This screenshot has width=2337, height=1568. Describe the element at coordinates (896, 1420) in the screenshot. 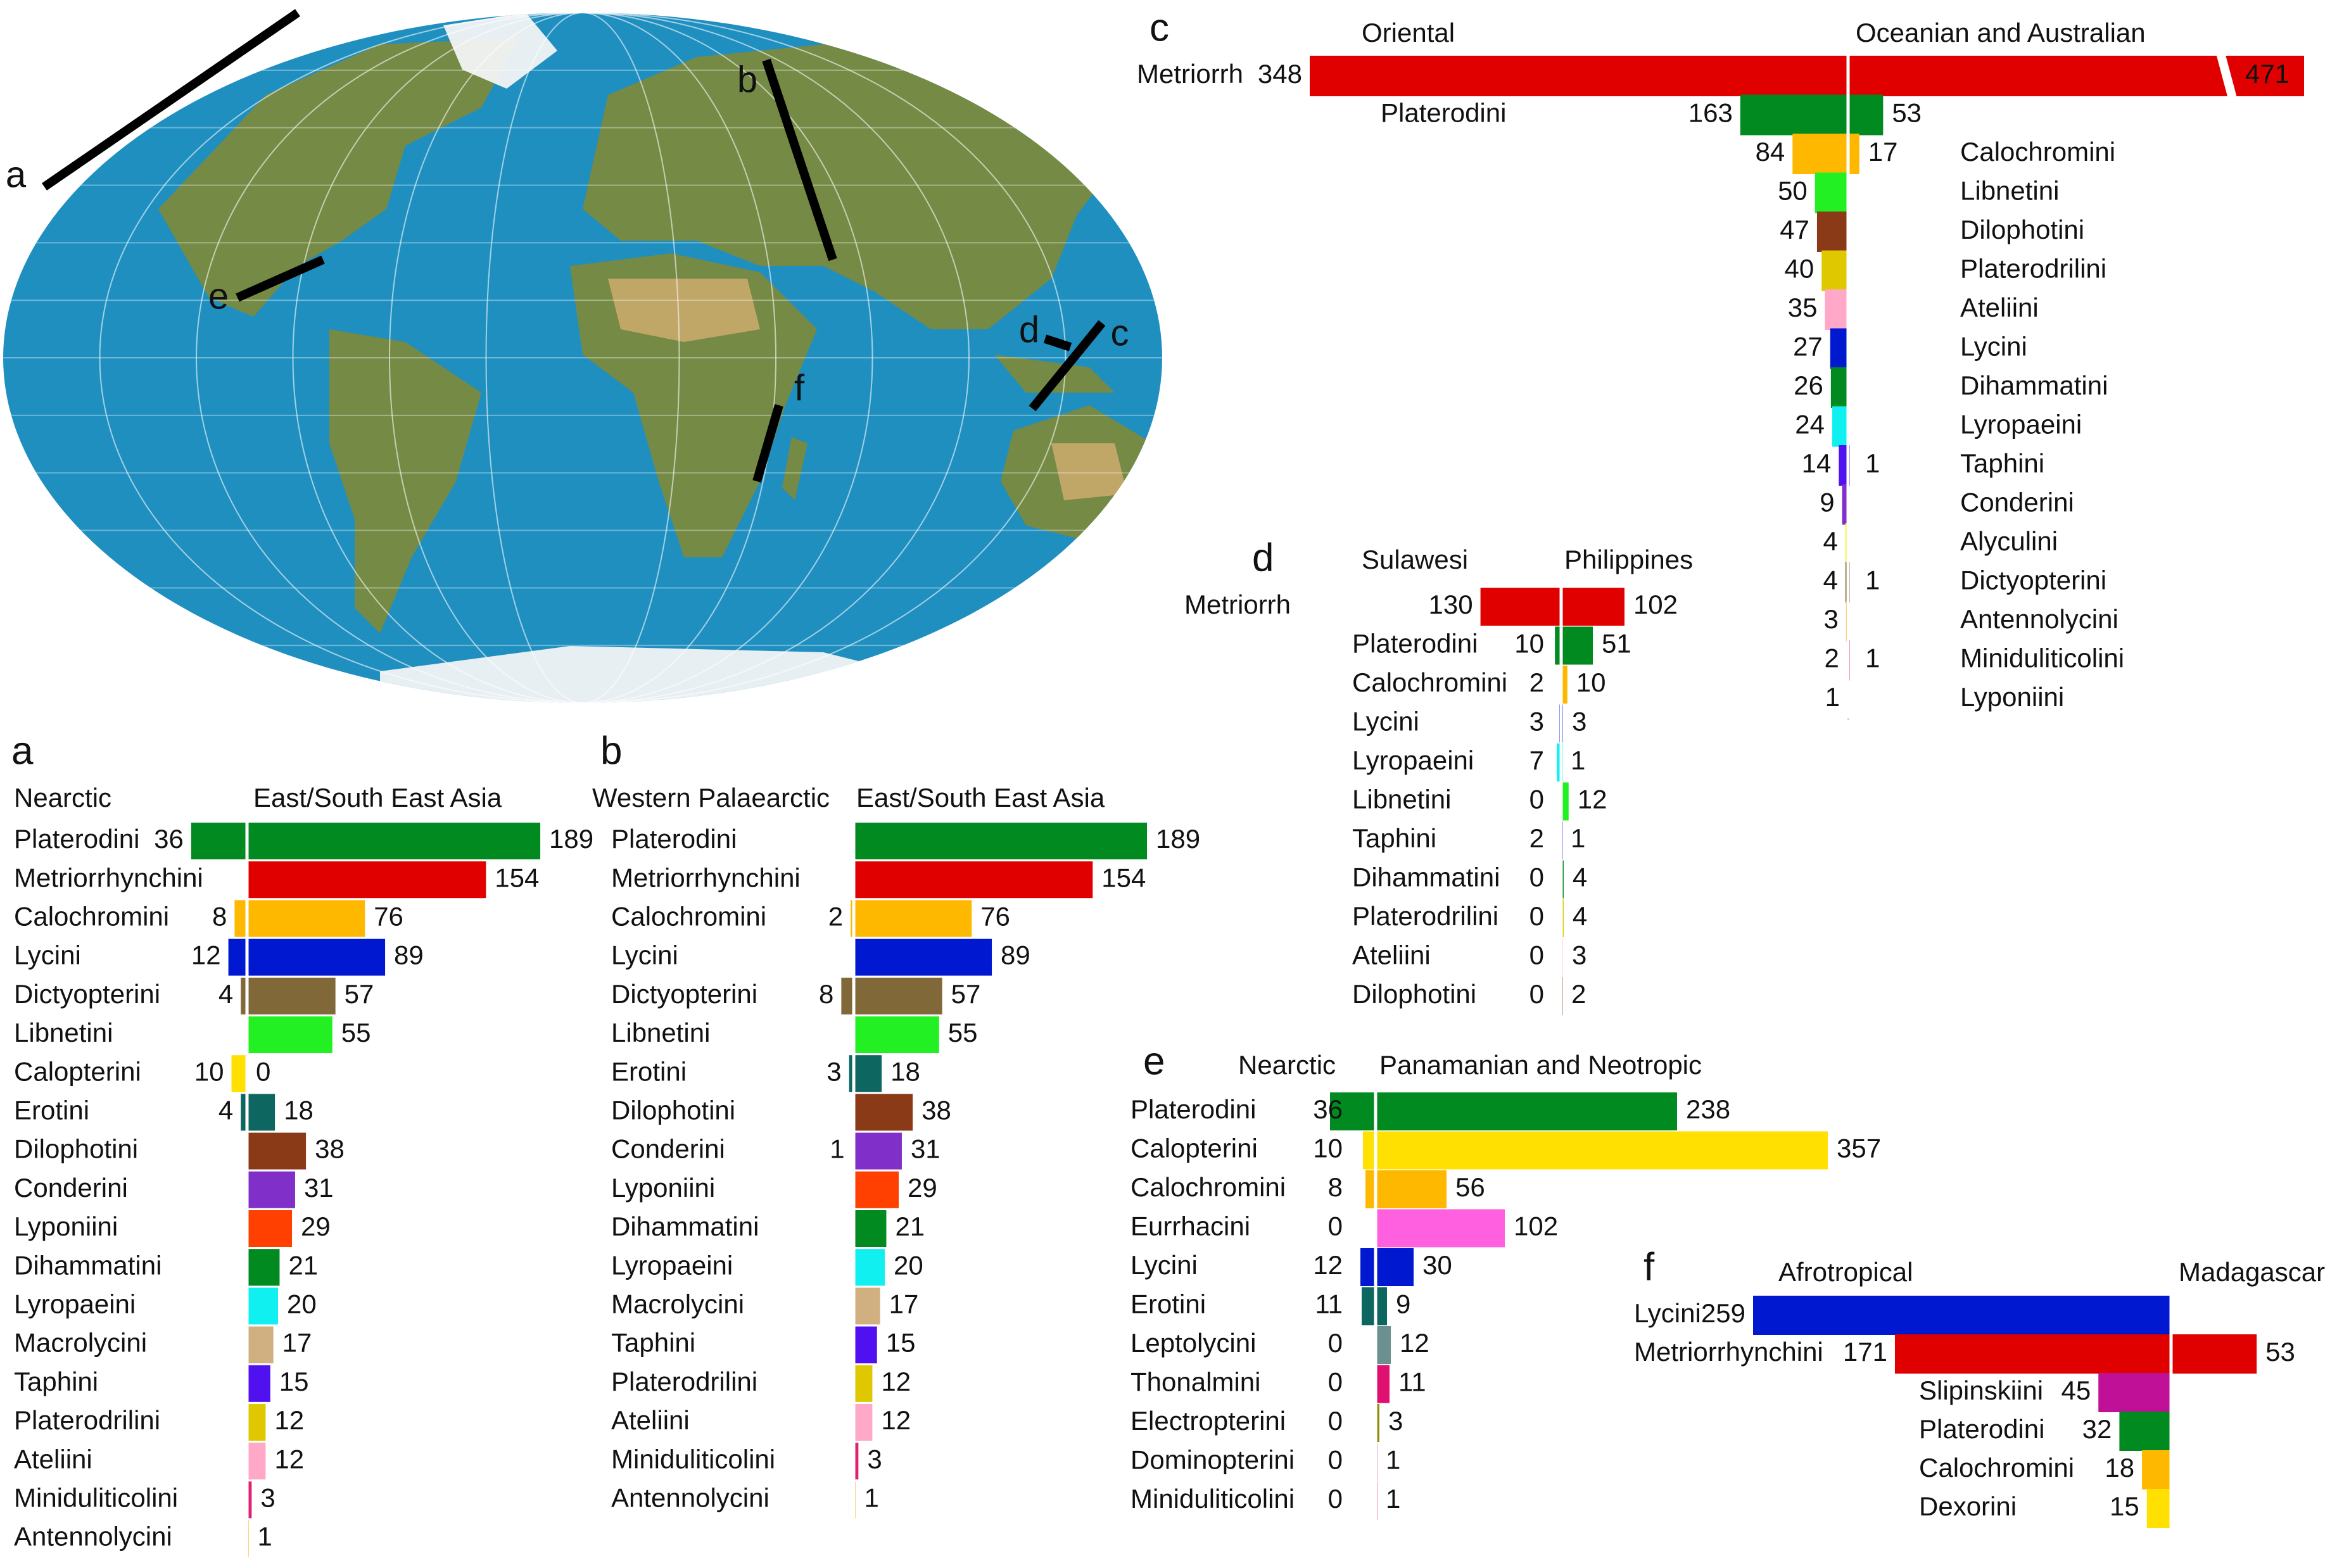

I see `value-right-b-15: 12` at that location.